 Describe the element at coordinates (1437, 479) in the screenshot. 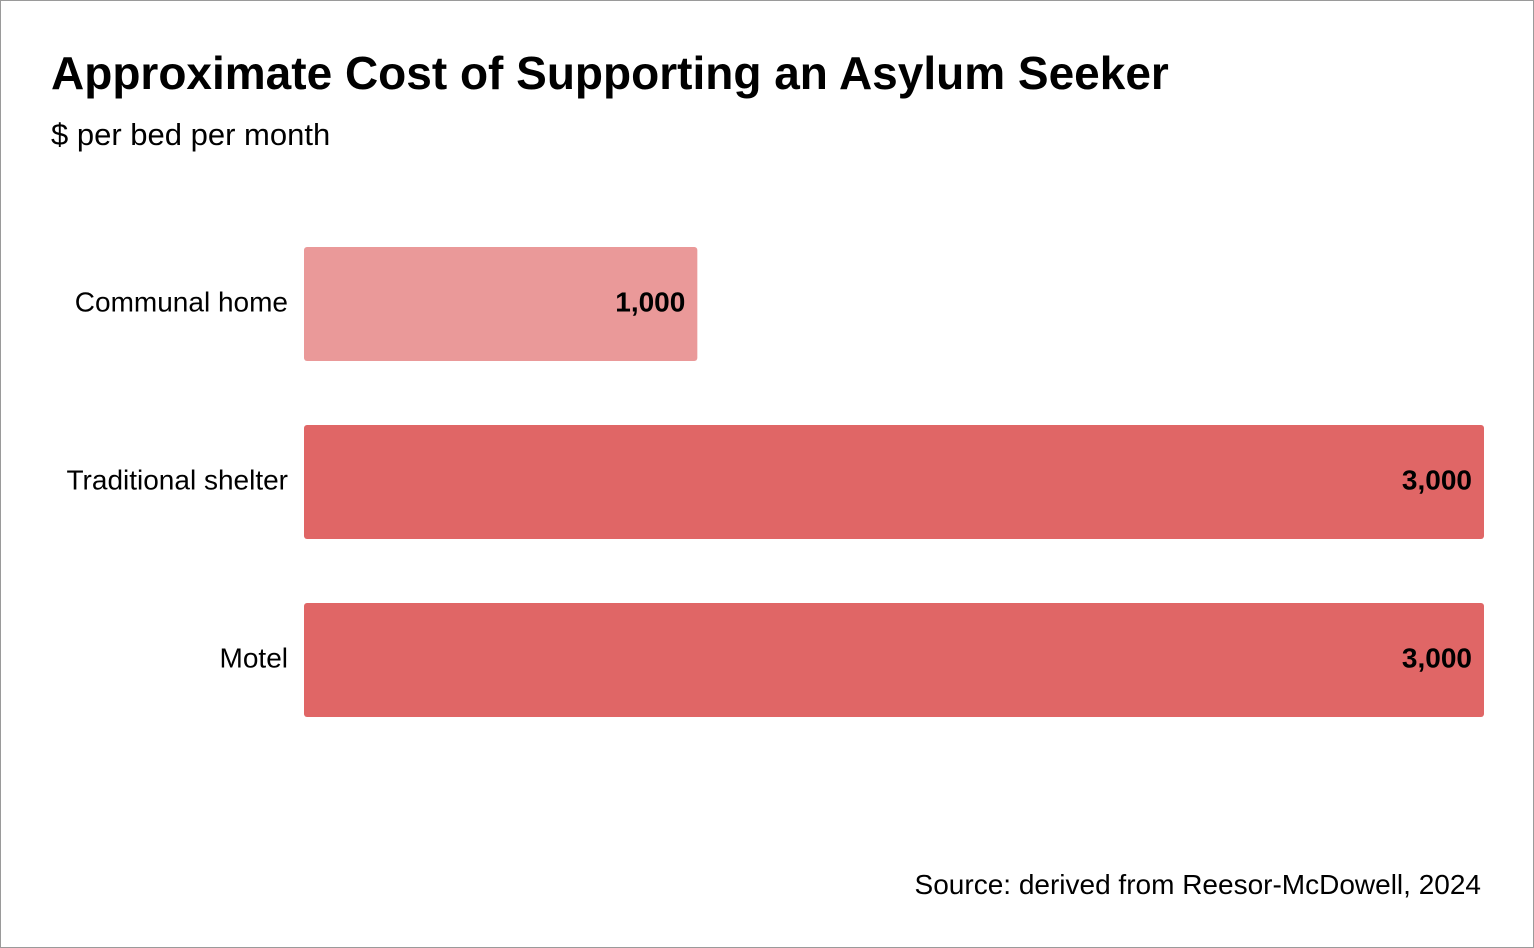

I see `value-label-1: 3,000` at that location.